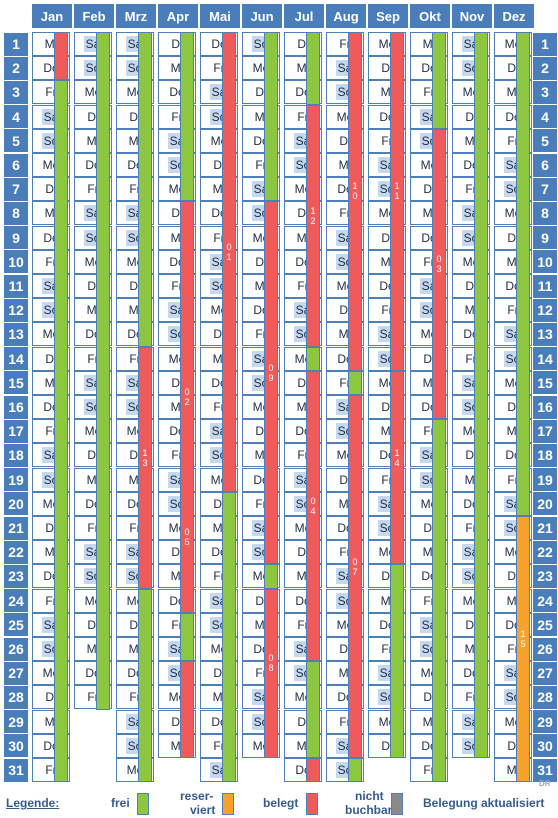 The width and height of the screenshot is (558, 818). What do you see at coordinates (388, 16) in the screenshot?
I see `month-header-sep: Sep` at bounding box center [388, 16].